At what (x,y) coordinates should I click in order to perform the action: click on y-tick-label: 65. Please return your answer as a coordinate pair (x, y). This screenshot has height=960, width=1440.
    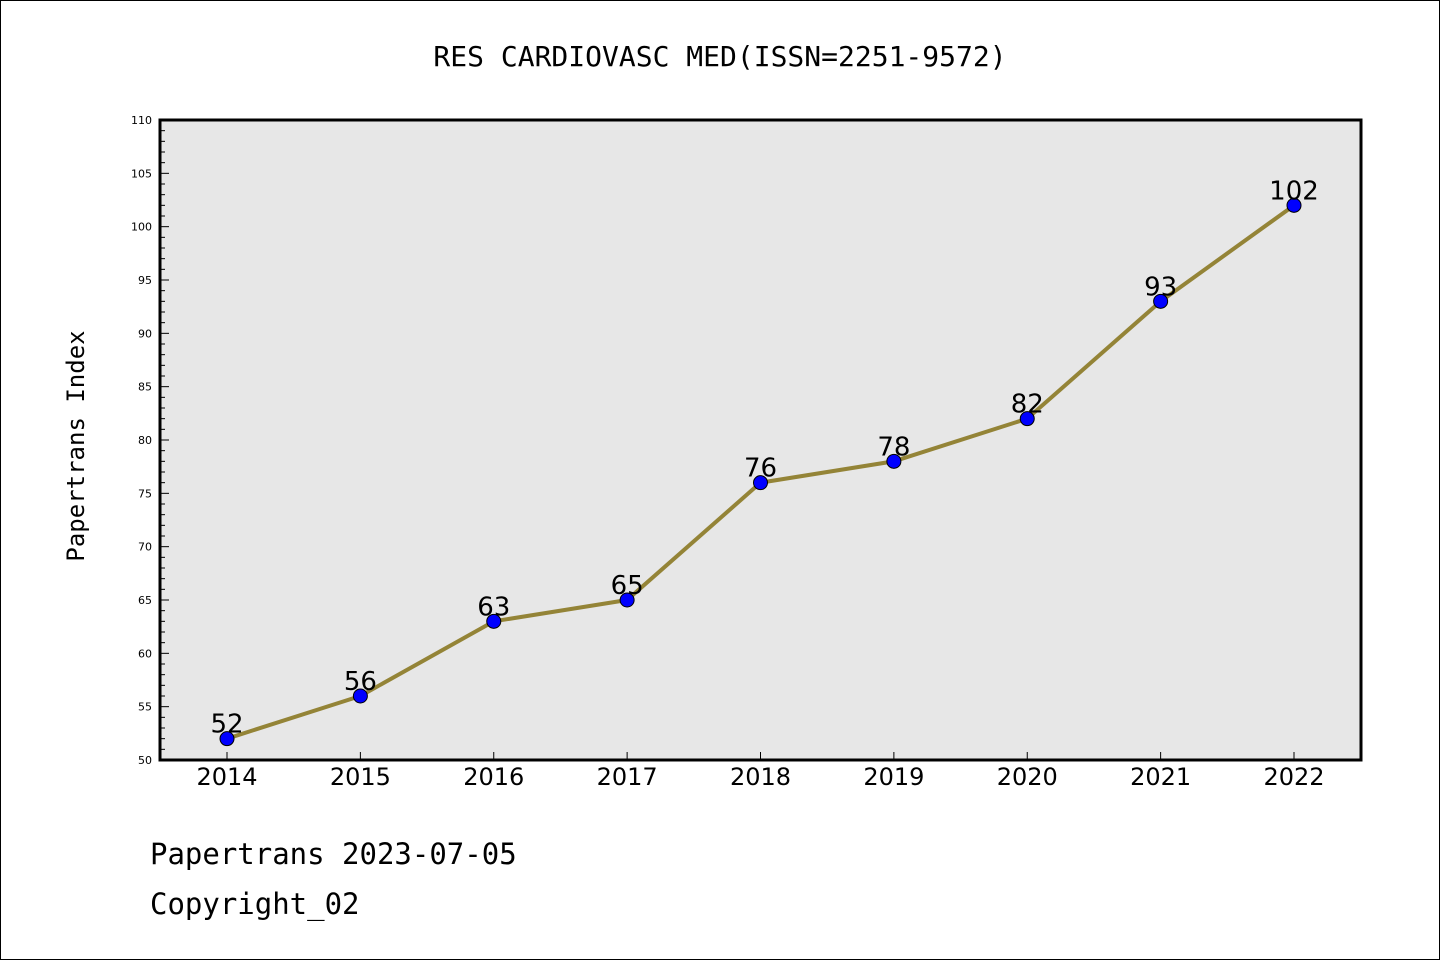
    Looking at the image, I should click on (145, 600).